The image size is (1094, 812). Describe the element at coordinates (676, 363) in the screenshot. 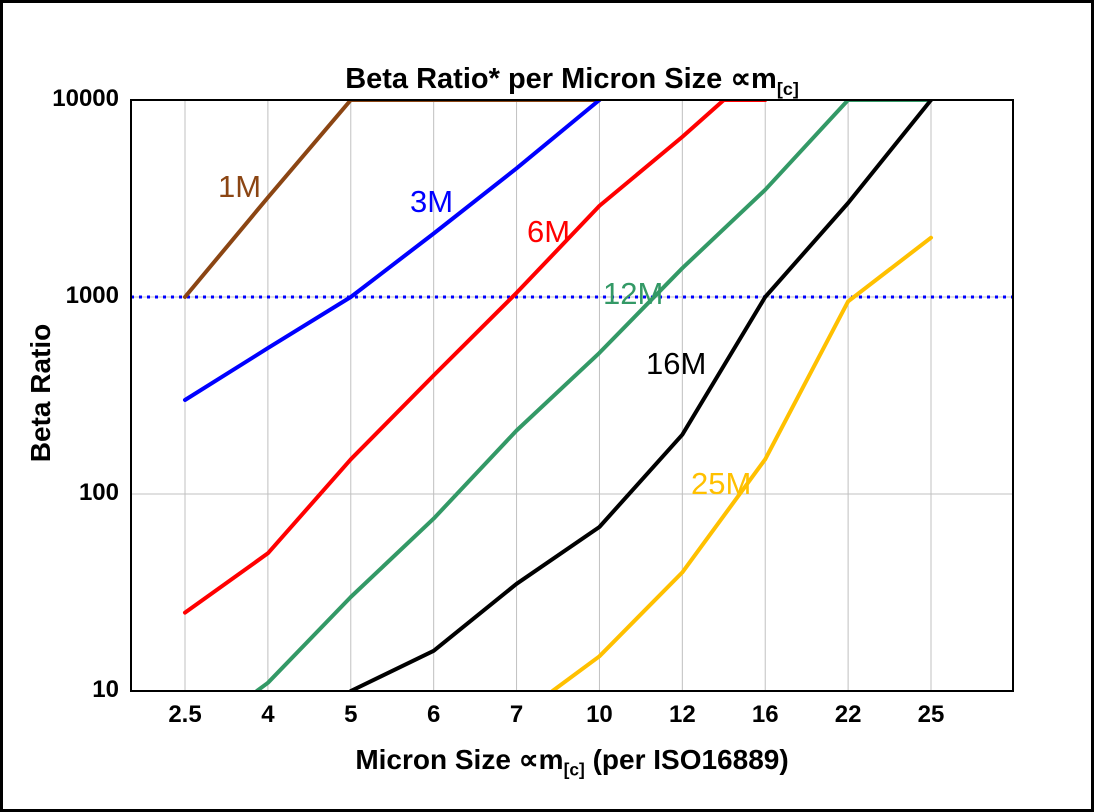

I see `series-label-16M: 16M` at that location.